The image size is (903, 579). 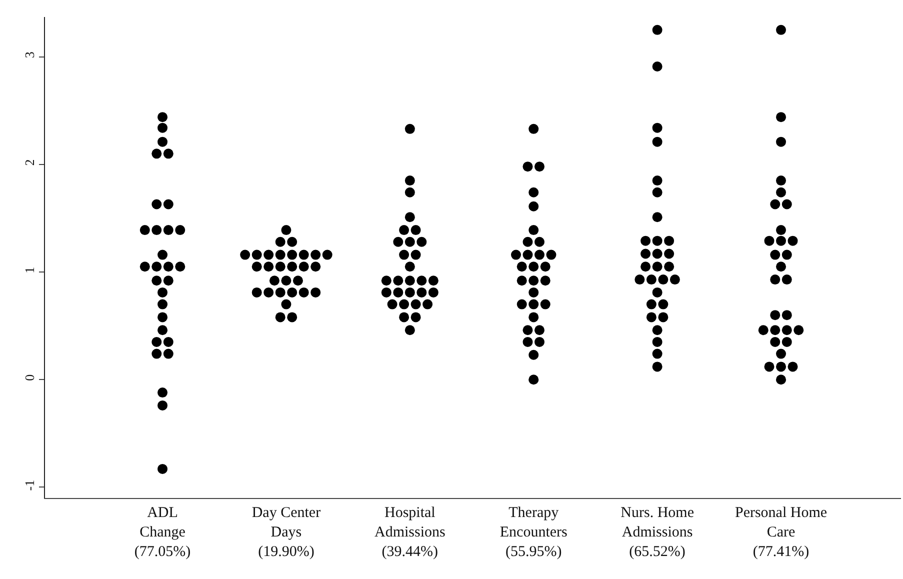 I want to click on y-tick-label: -1, so click(x=29, y=485).